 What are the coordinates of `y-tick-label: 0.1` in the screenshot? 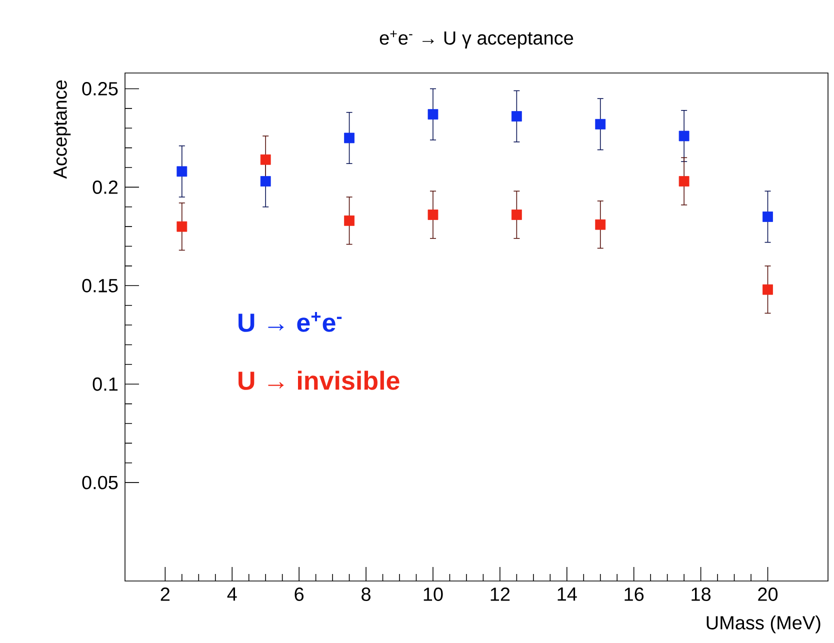 It's located at (105, 384).